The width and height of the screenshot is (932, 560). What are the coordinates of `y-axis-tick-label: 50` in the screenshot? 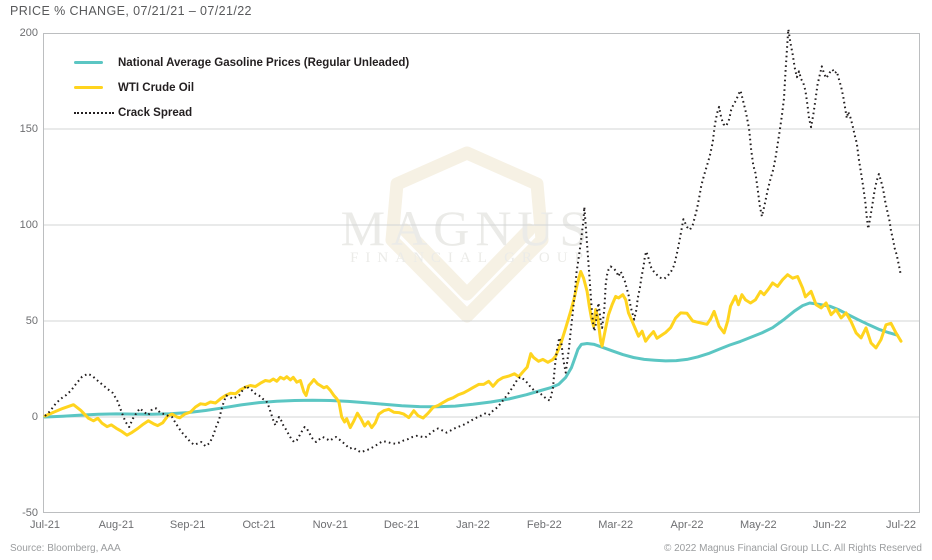 It's located at (31, 321).